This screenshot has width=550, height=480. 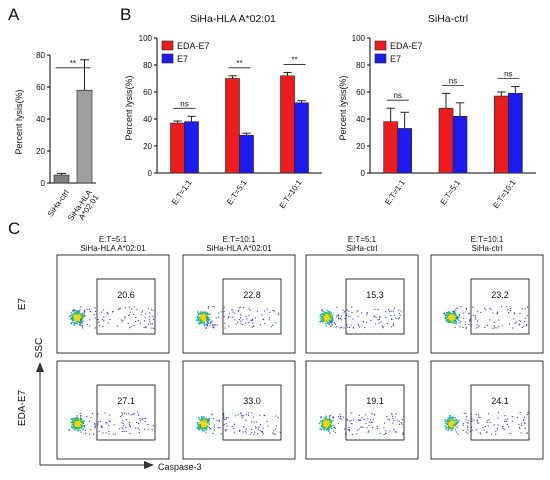 I want to click on bar, so click(x=61, y=179).